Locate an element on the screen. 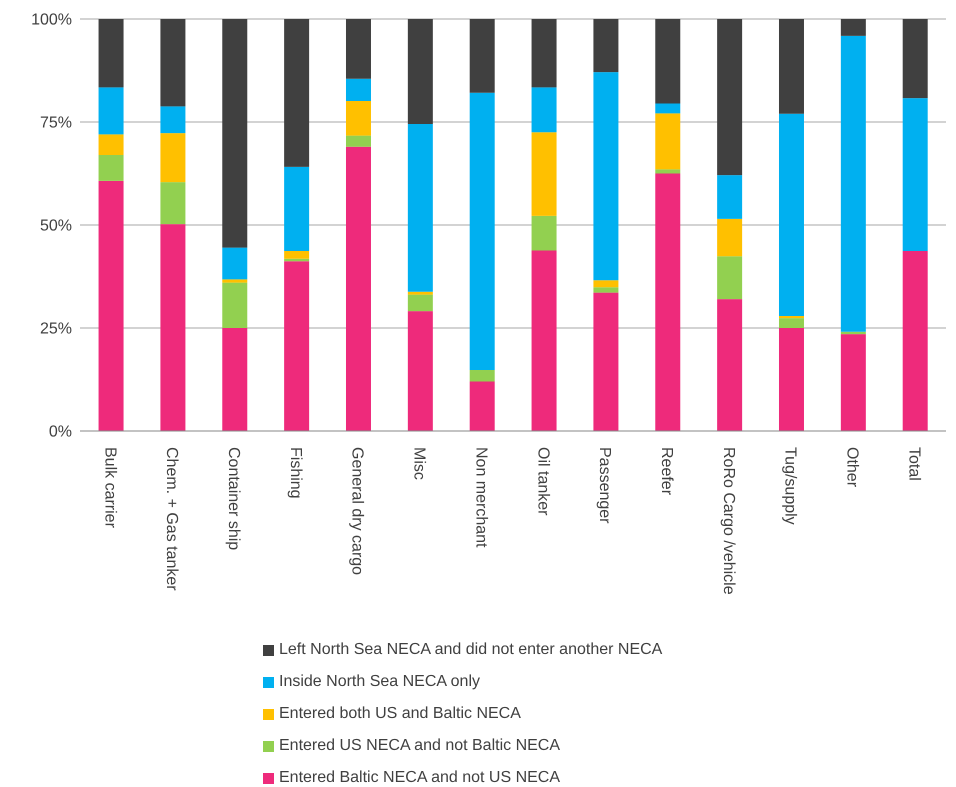 Image resolution: width=956 pixels, height=787 pixels. y-tick-label: 0% is located at coordinates (60, 432).